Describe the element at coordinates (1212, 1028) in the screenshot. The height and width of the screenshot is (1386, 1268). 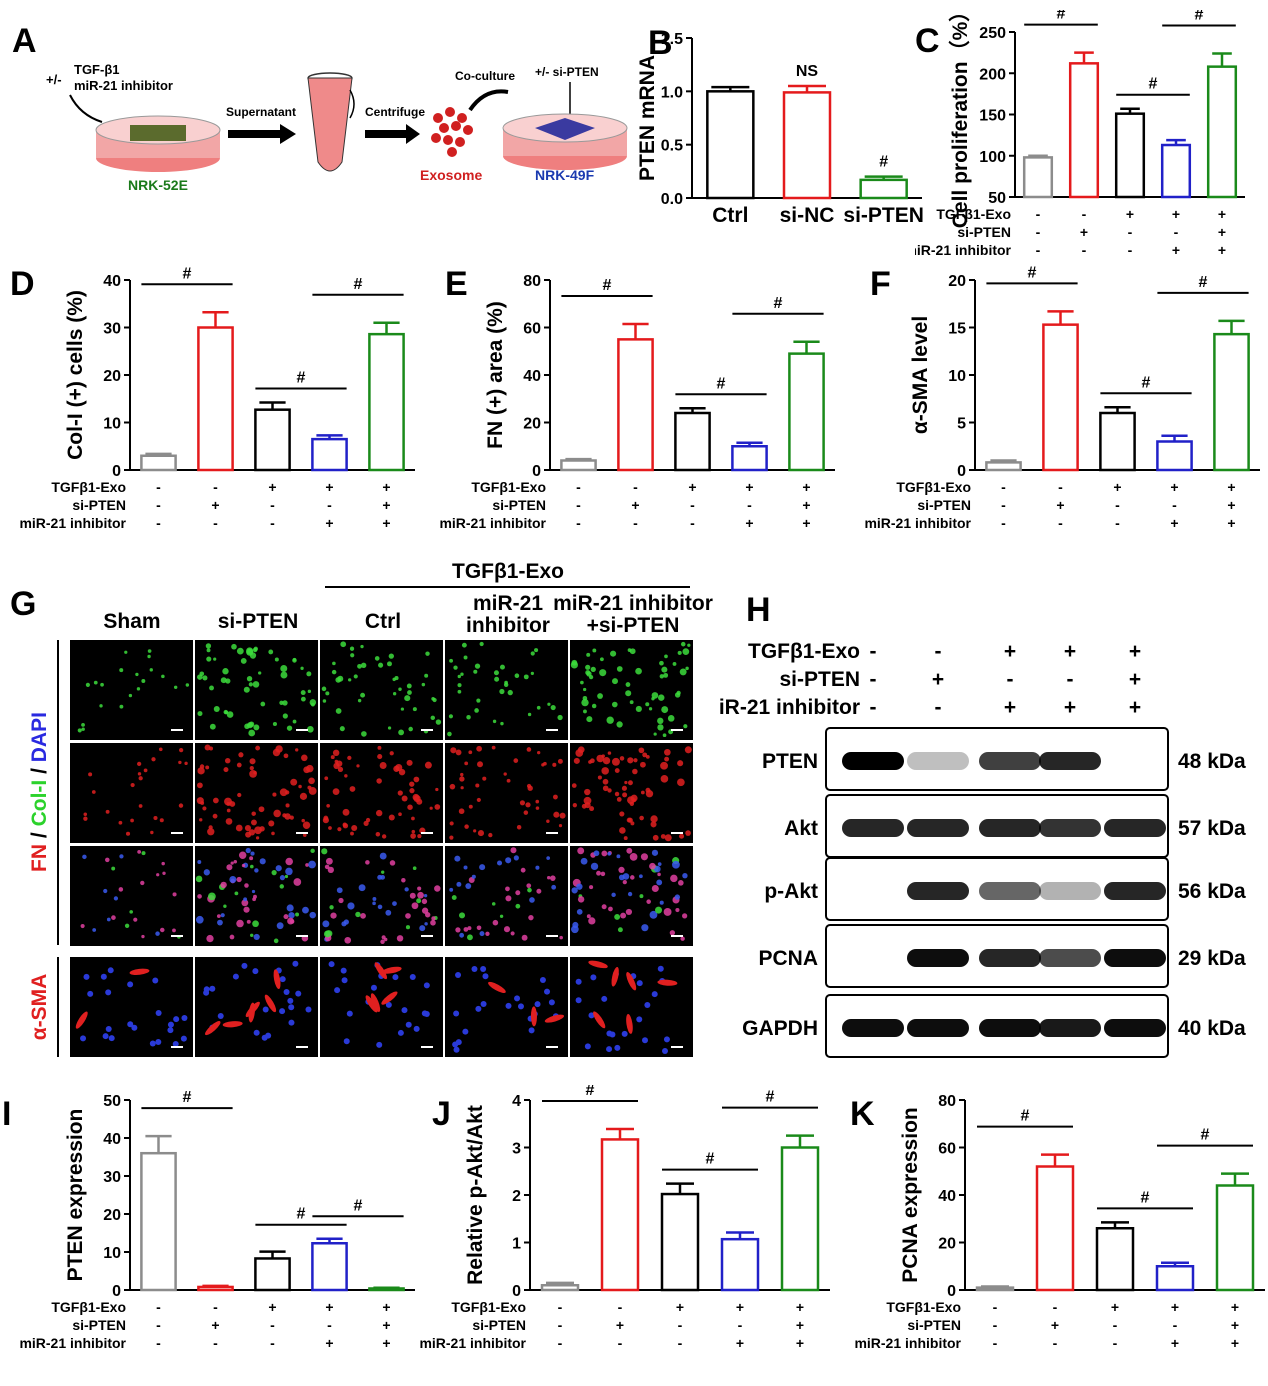
I see `molecular-weight: 40 kDa` at that location.